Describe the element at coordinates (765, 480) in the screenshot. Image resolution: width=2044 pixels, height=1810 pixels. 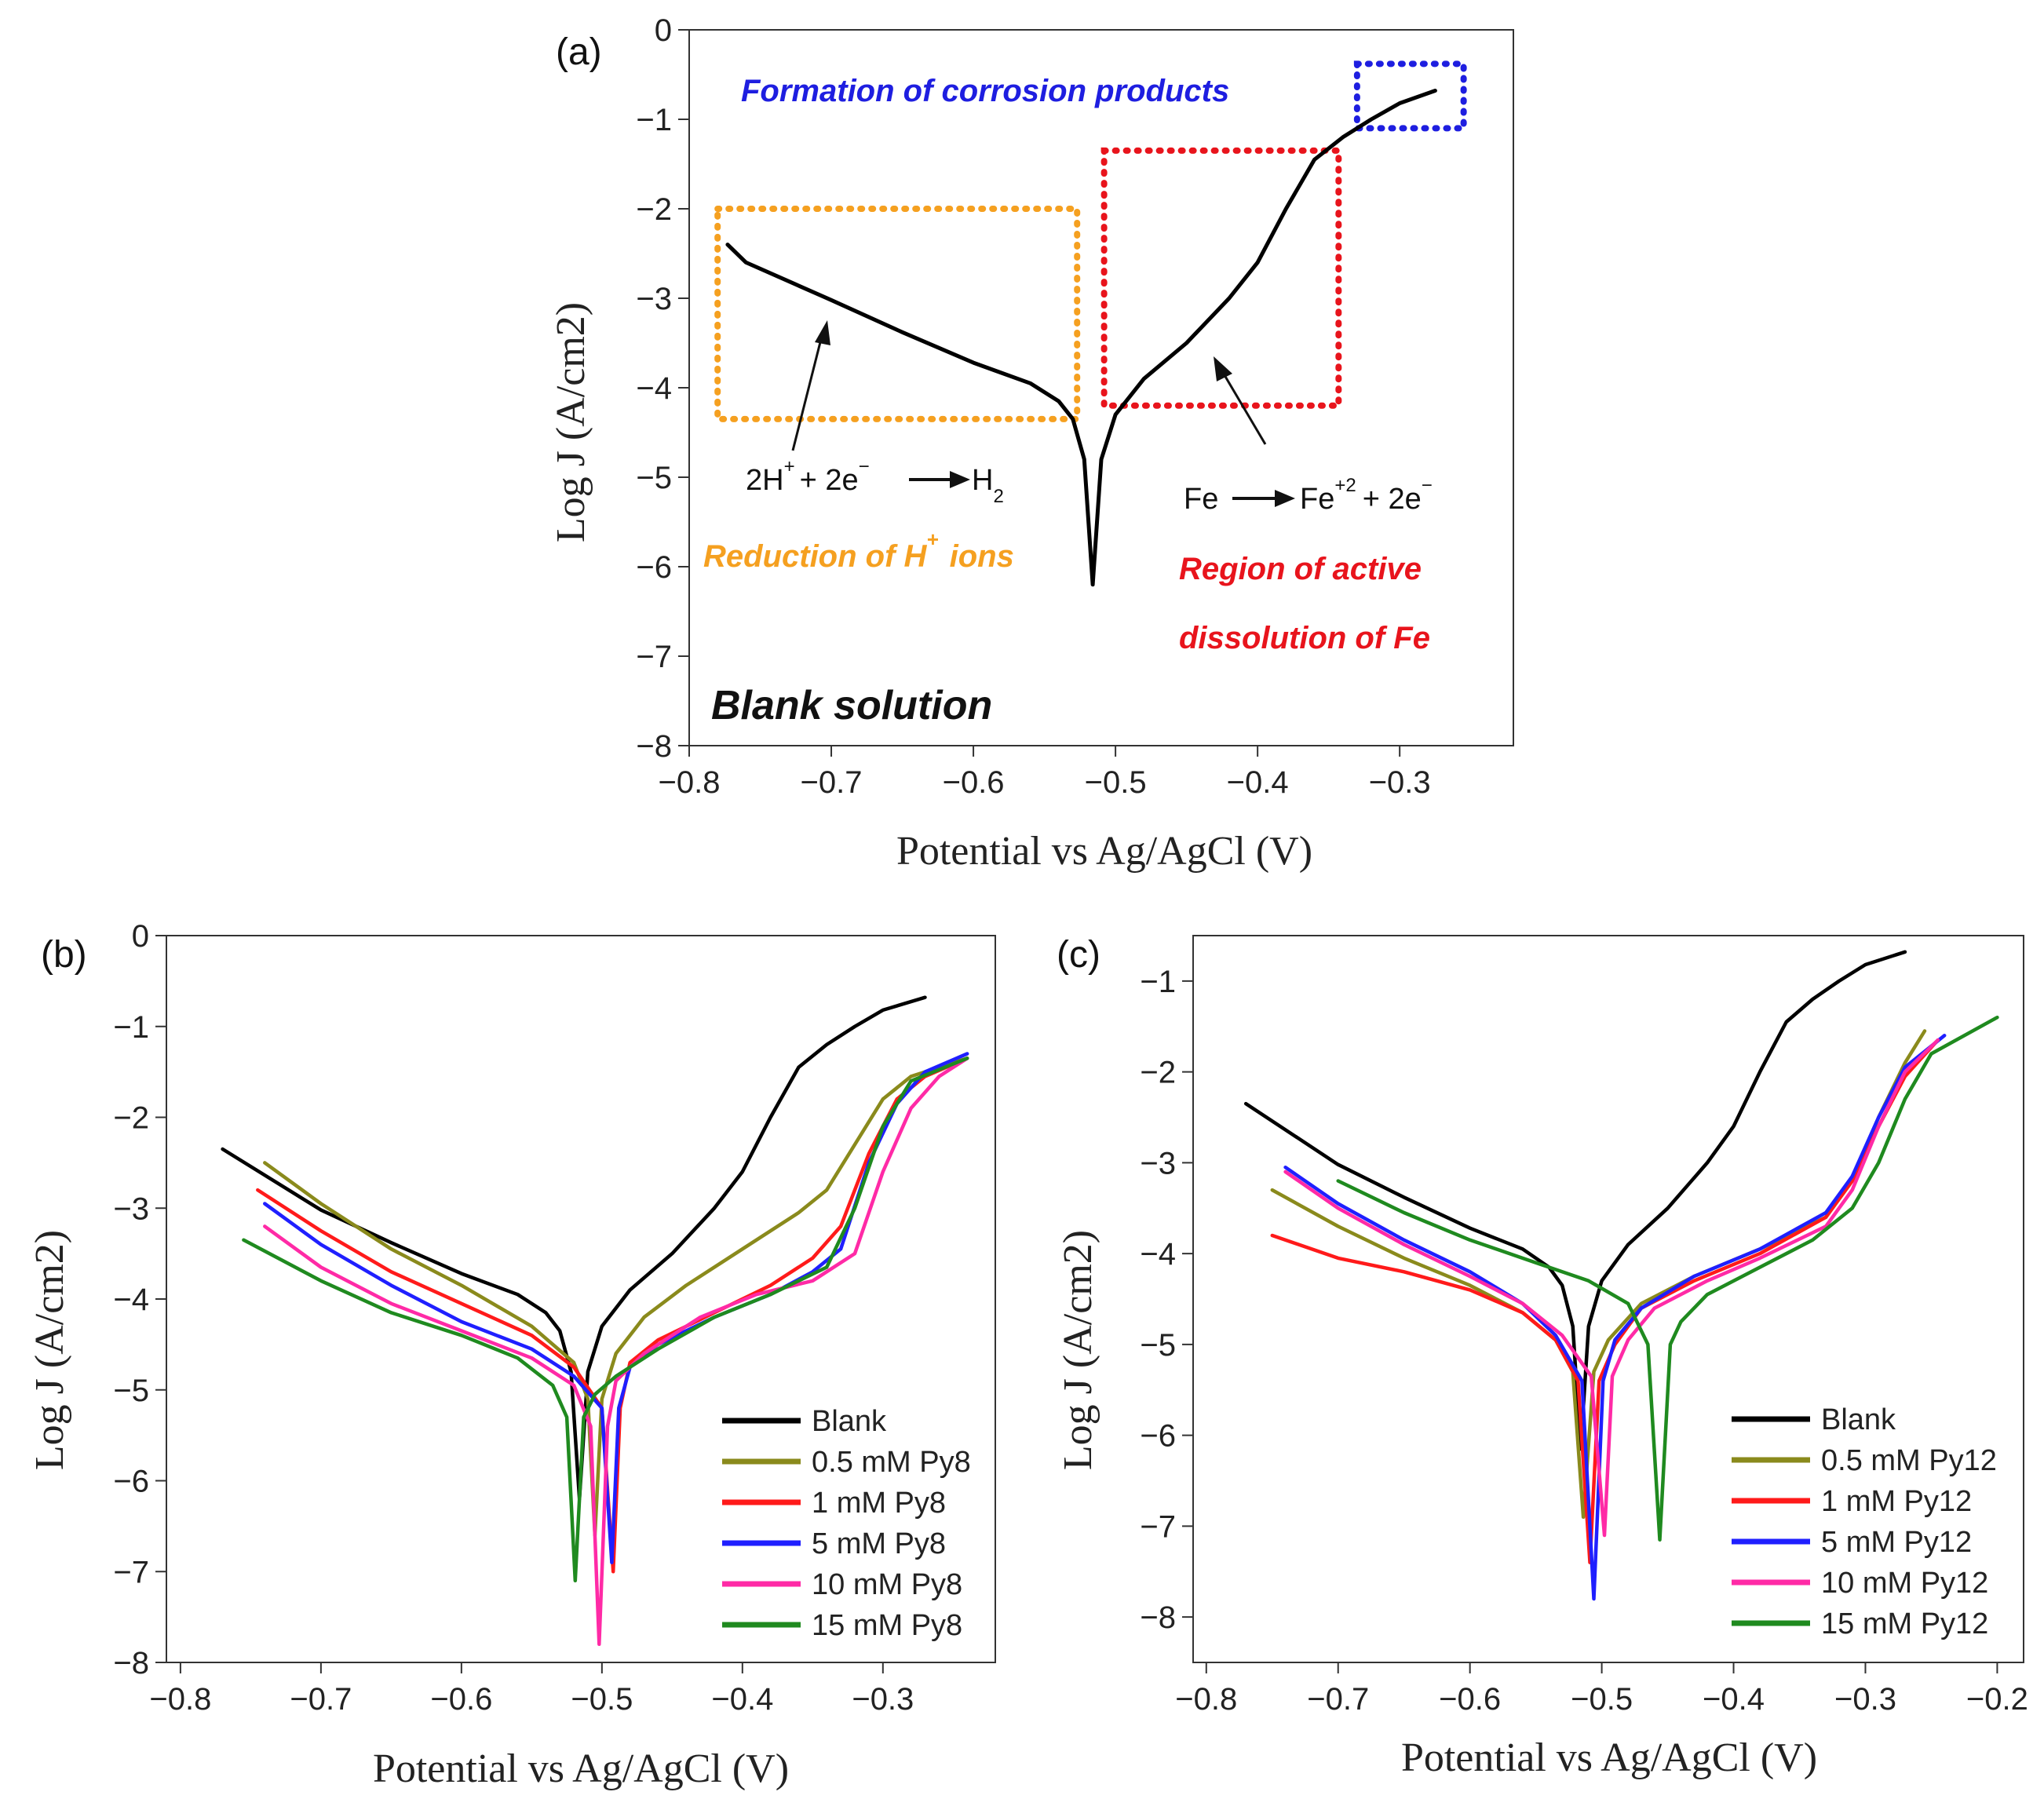
I see `eq-h-part: 2H` at that location.